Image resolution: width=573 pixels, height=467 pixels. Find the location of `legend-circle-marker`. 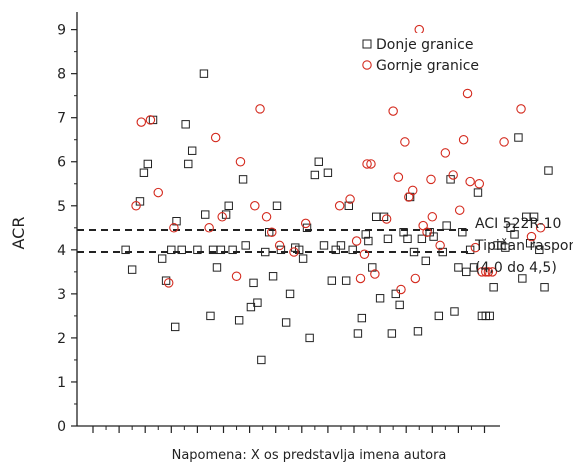

legend-circle-marker is located at coordinates (367, 65).